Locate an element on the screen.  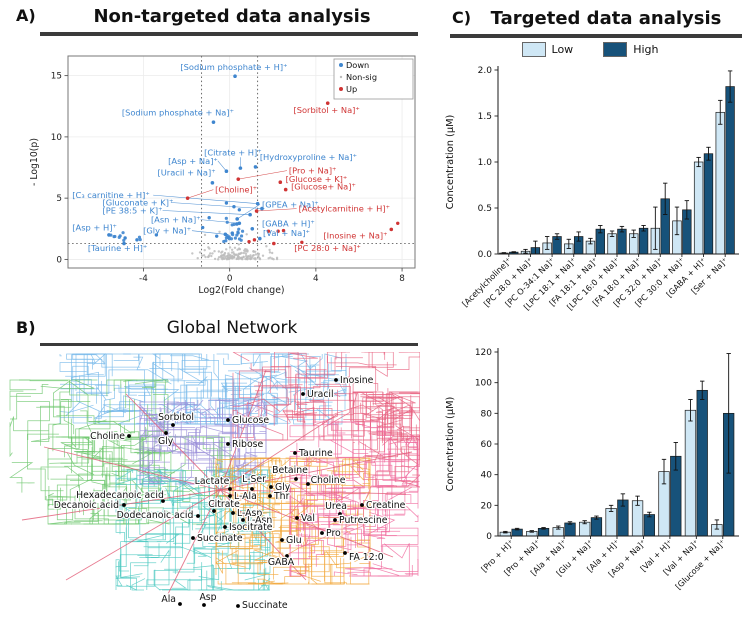
svg-text: 0.0 is located at coordinates (485, 255).